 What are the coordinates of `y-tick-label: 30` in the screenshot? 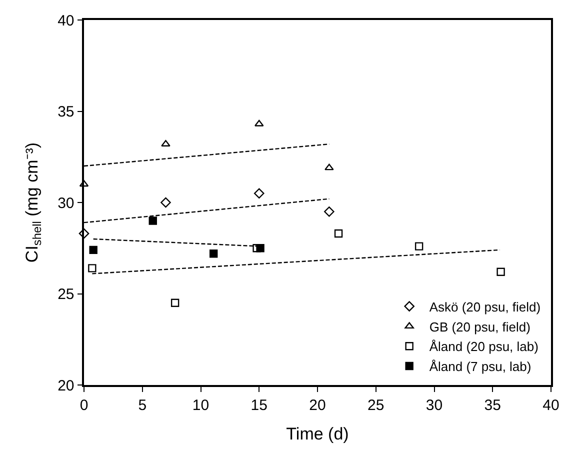 It's located at (66, 203).